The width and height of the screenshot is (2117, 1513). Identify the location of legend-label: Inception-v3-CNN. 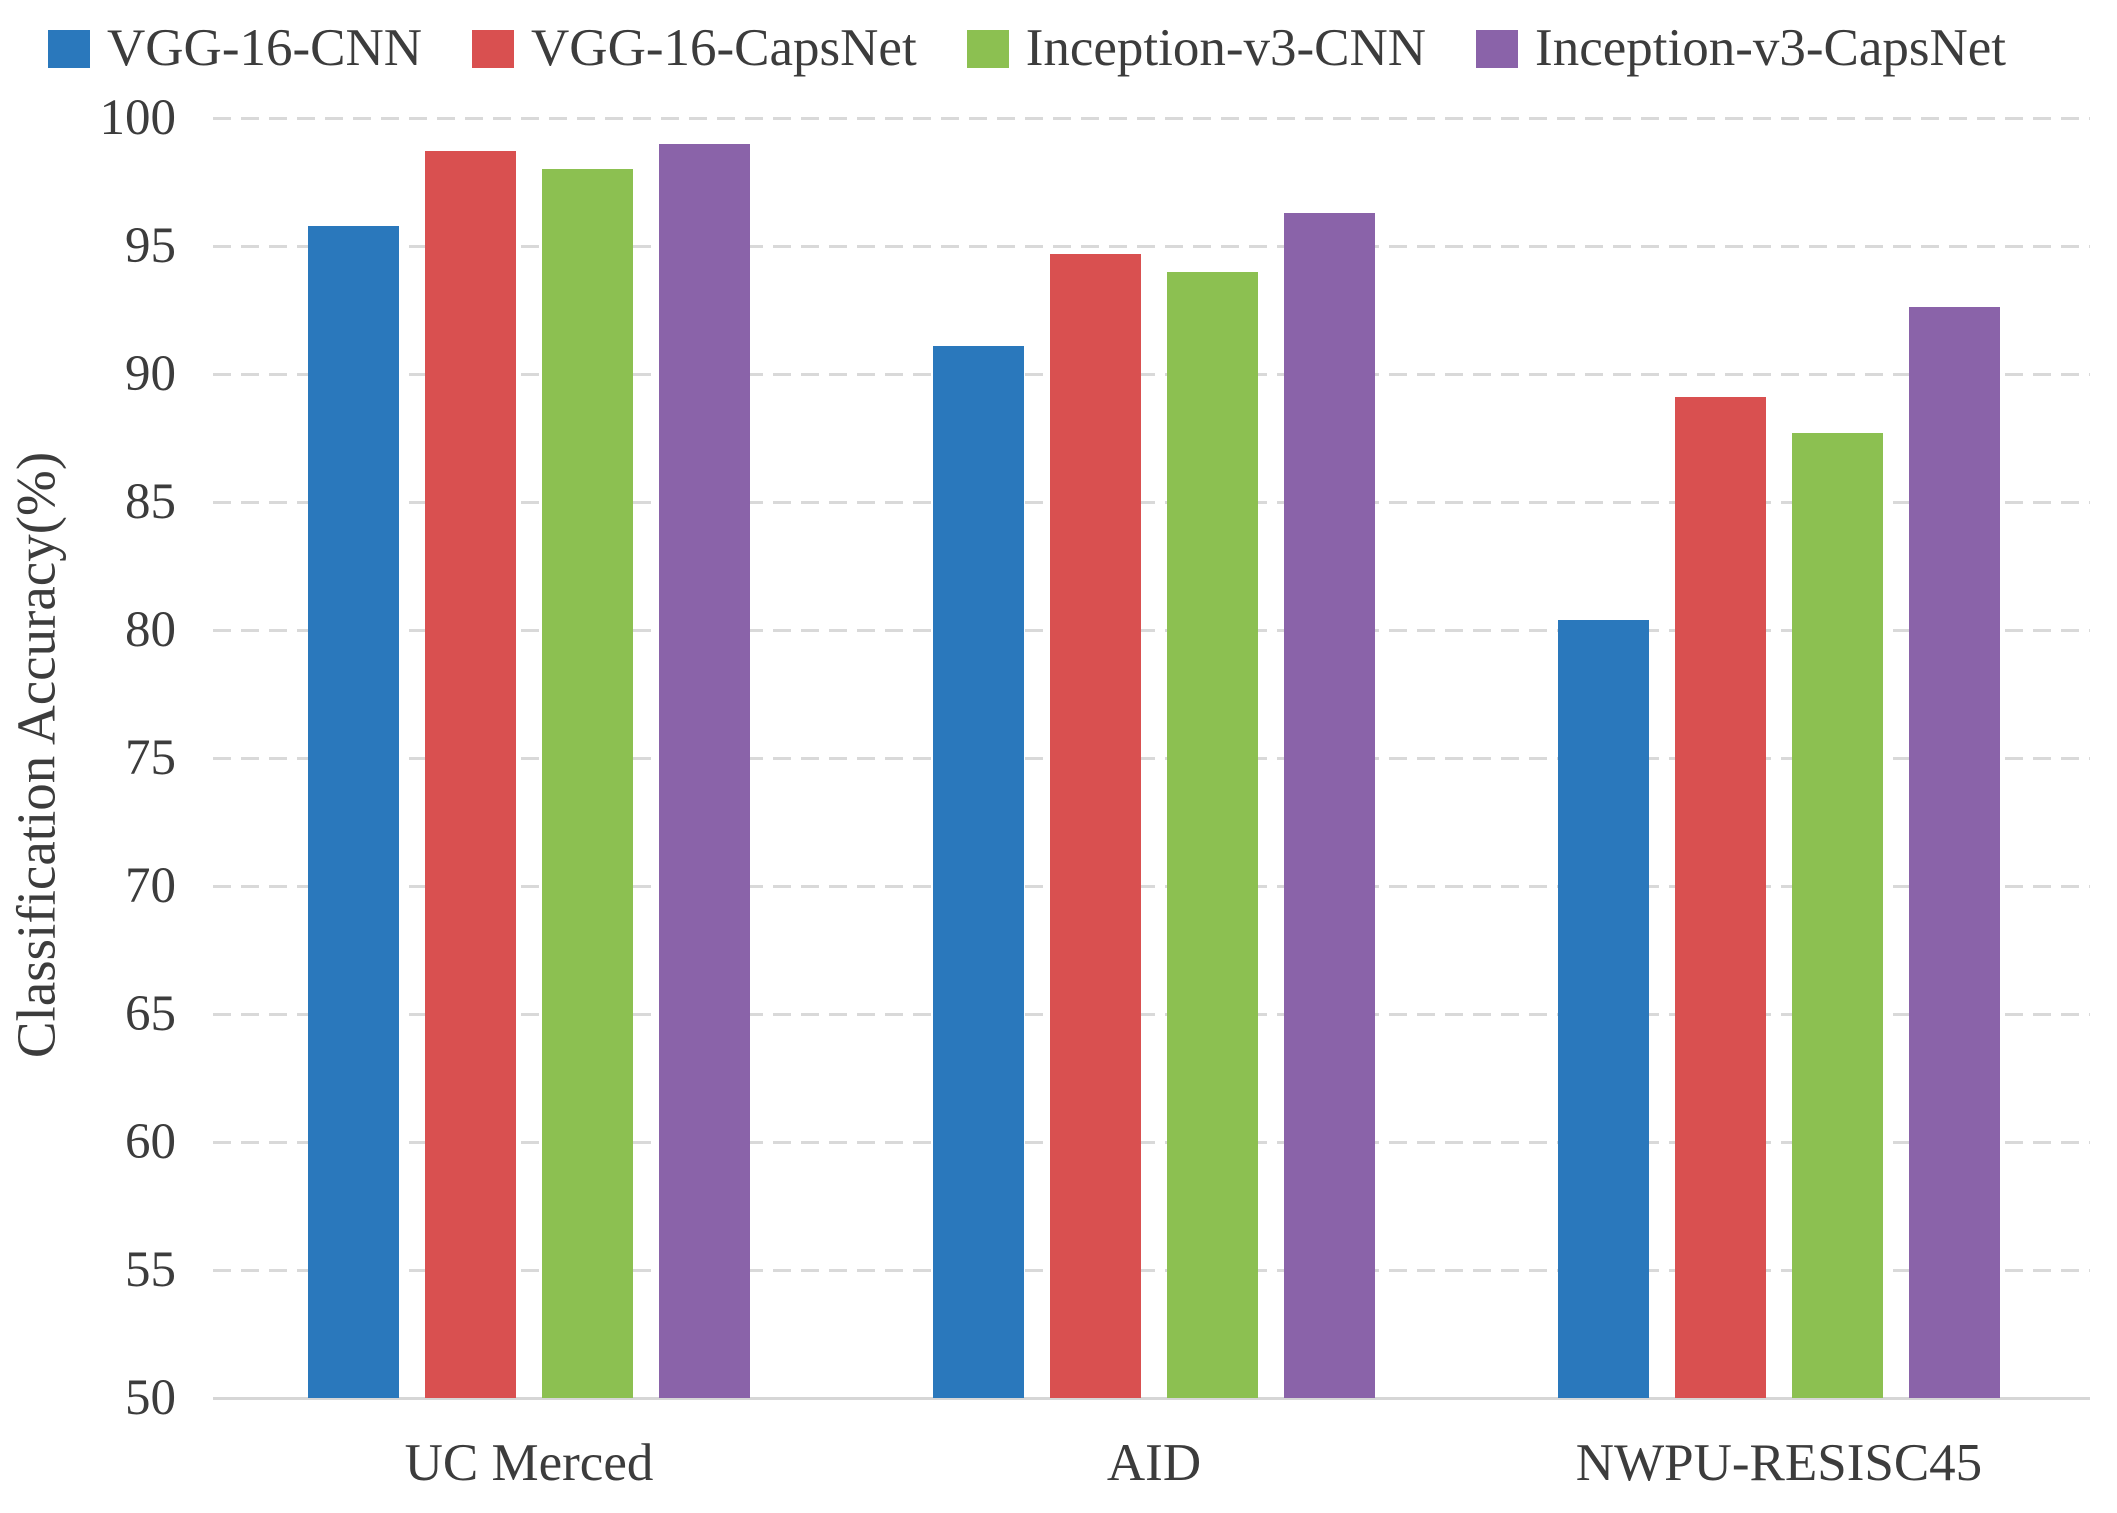
(1226, 48).